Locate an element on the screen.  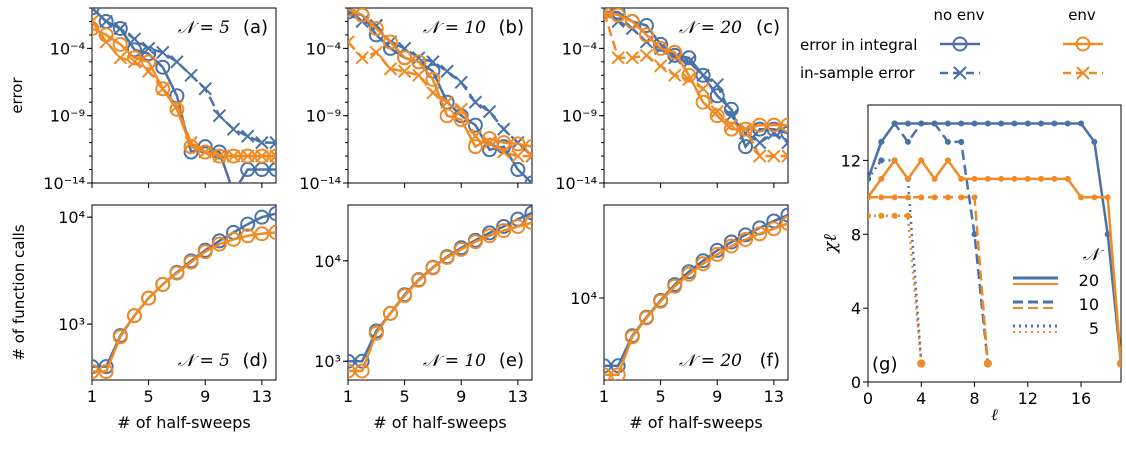
x-tick-label: 1 is located at coordinates (348, 396).